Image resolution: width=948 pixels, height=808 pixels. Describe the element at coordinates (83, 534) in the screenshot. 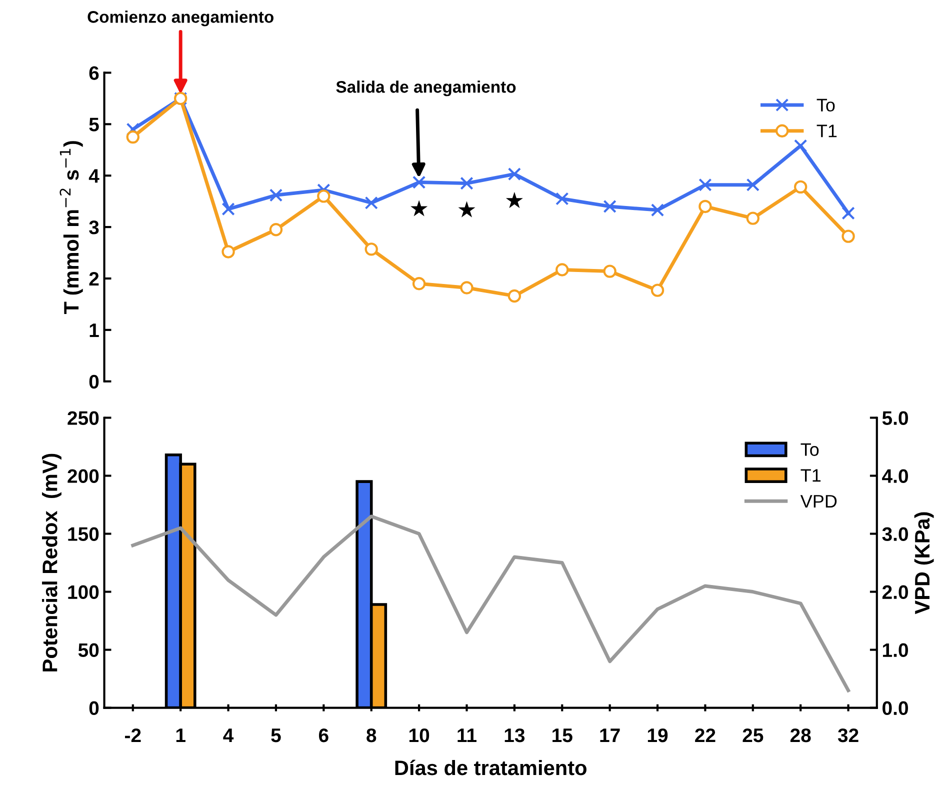

I see `y-tick-label: 150` at that location.